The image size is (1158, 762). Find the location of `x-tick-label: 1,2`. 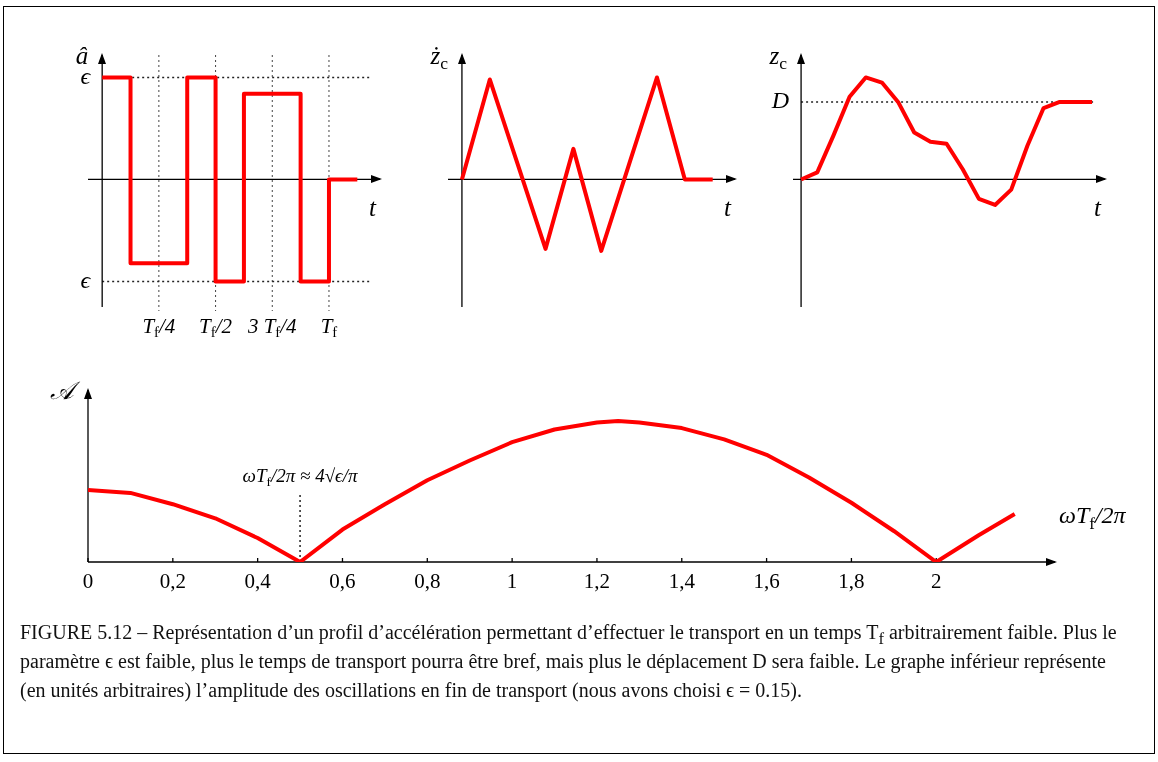

x-tick-label: 1,2 is located at coordinates (597, 580).